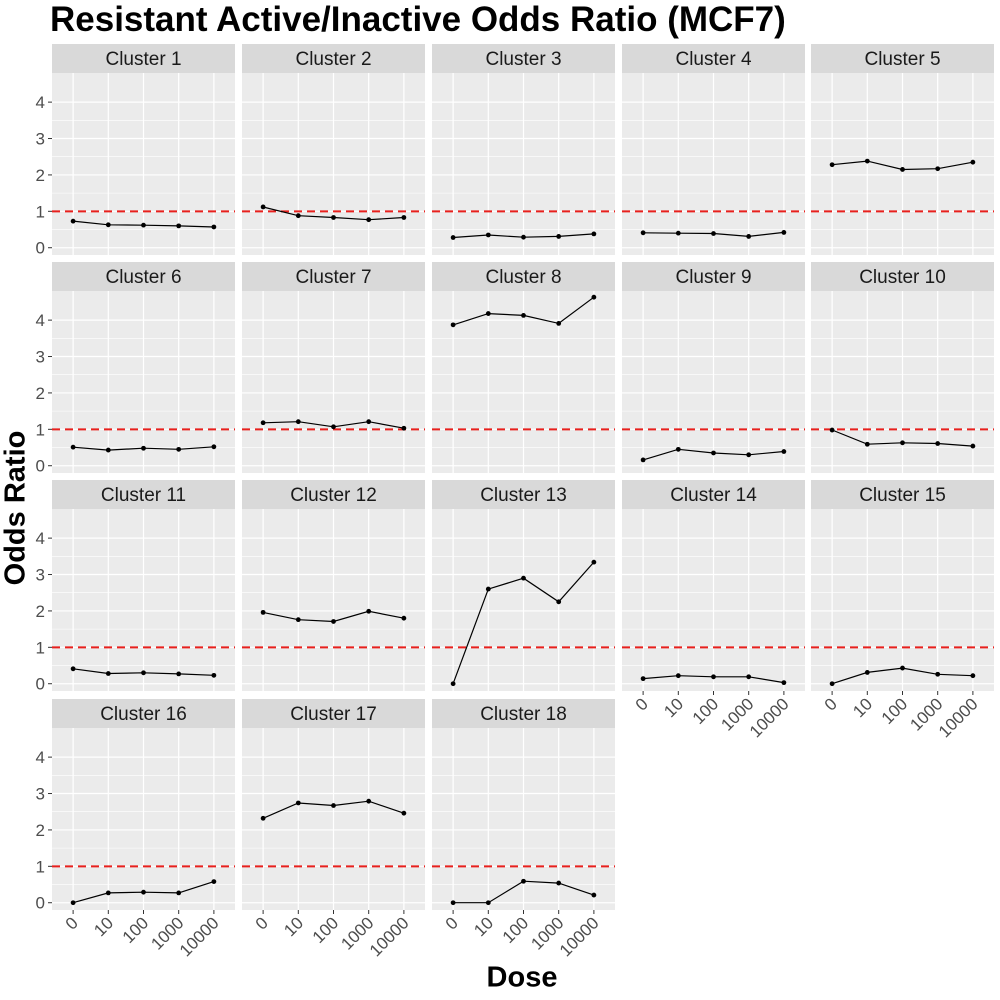 The image size is (1000, 1000). I want to click on facet-panel: Cluster 9, so click(713, 367).